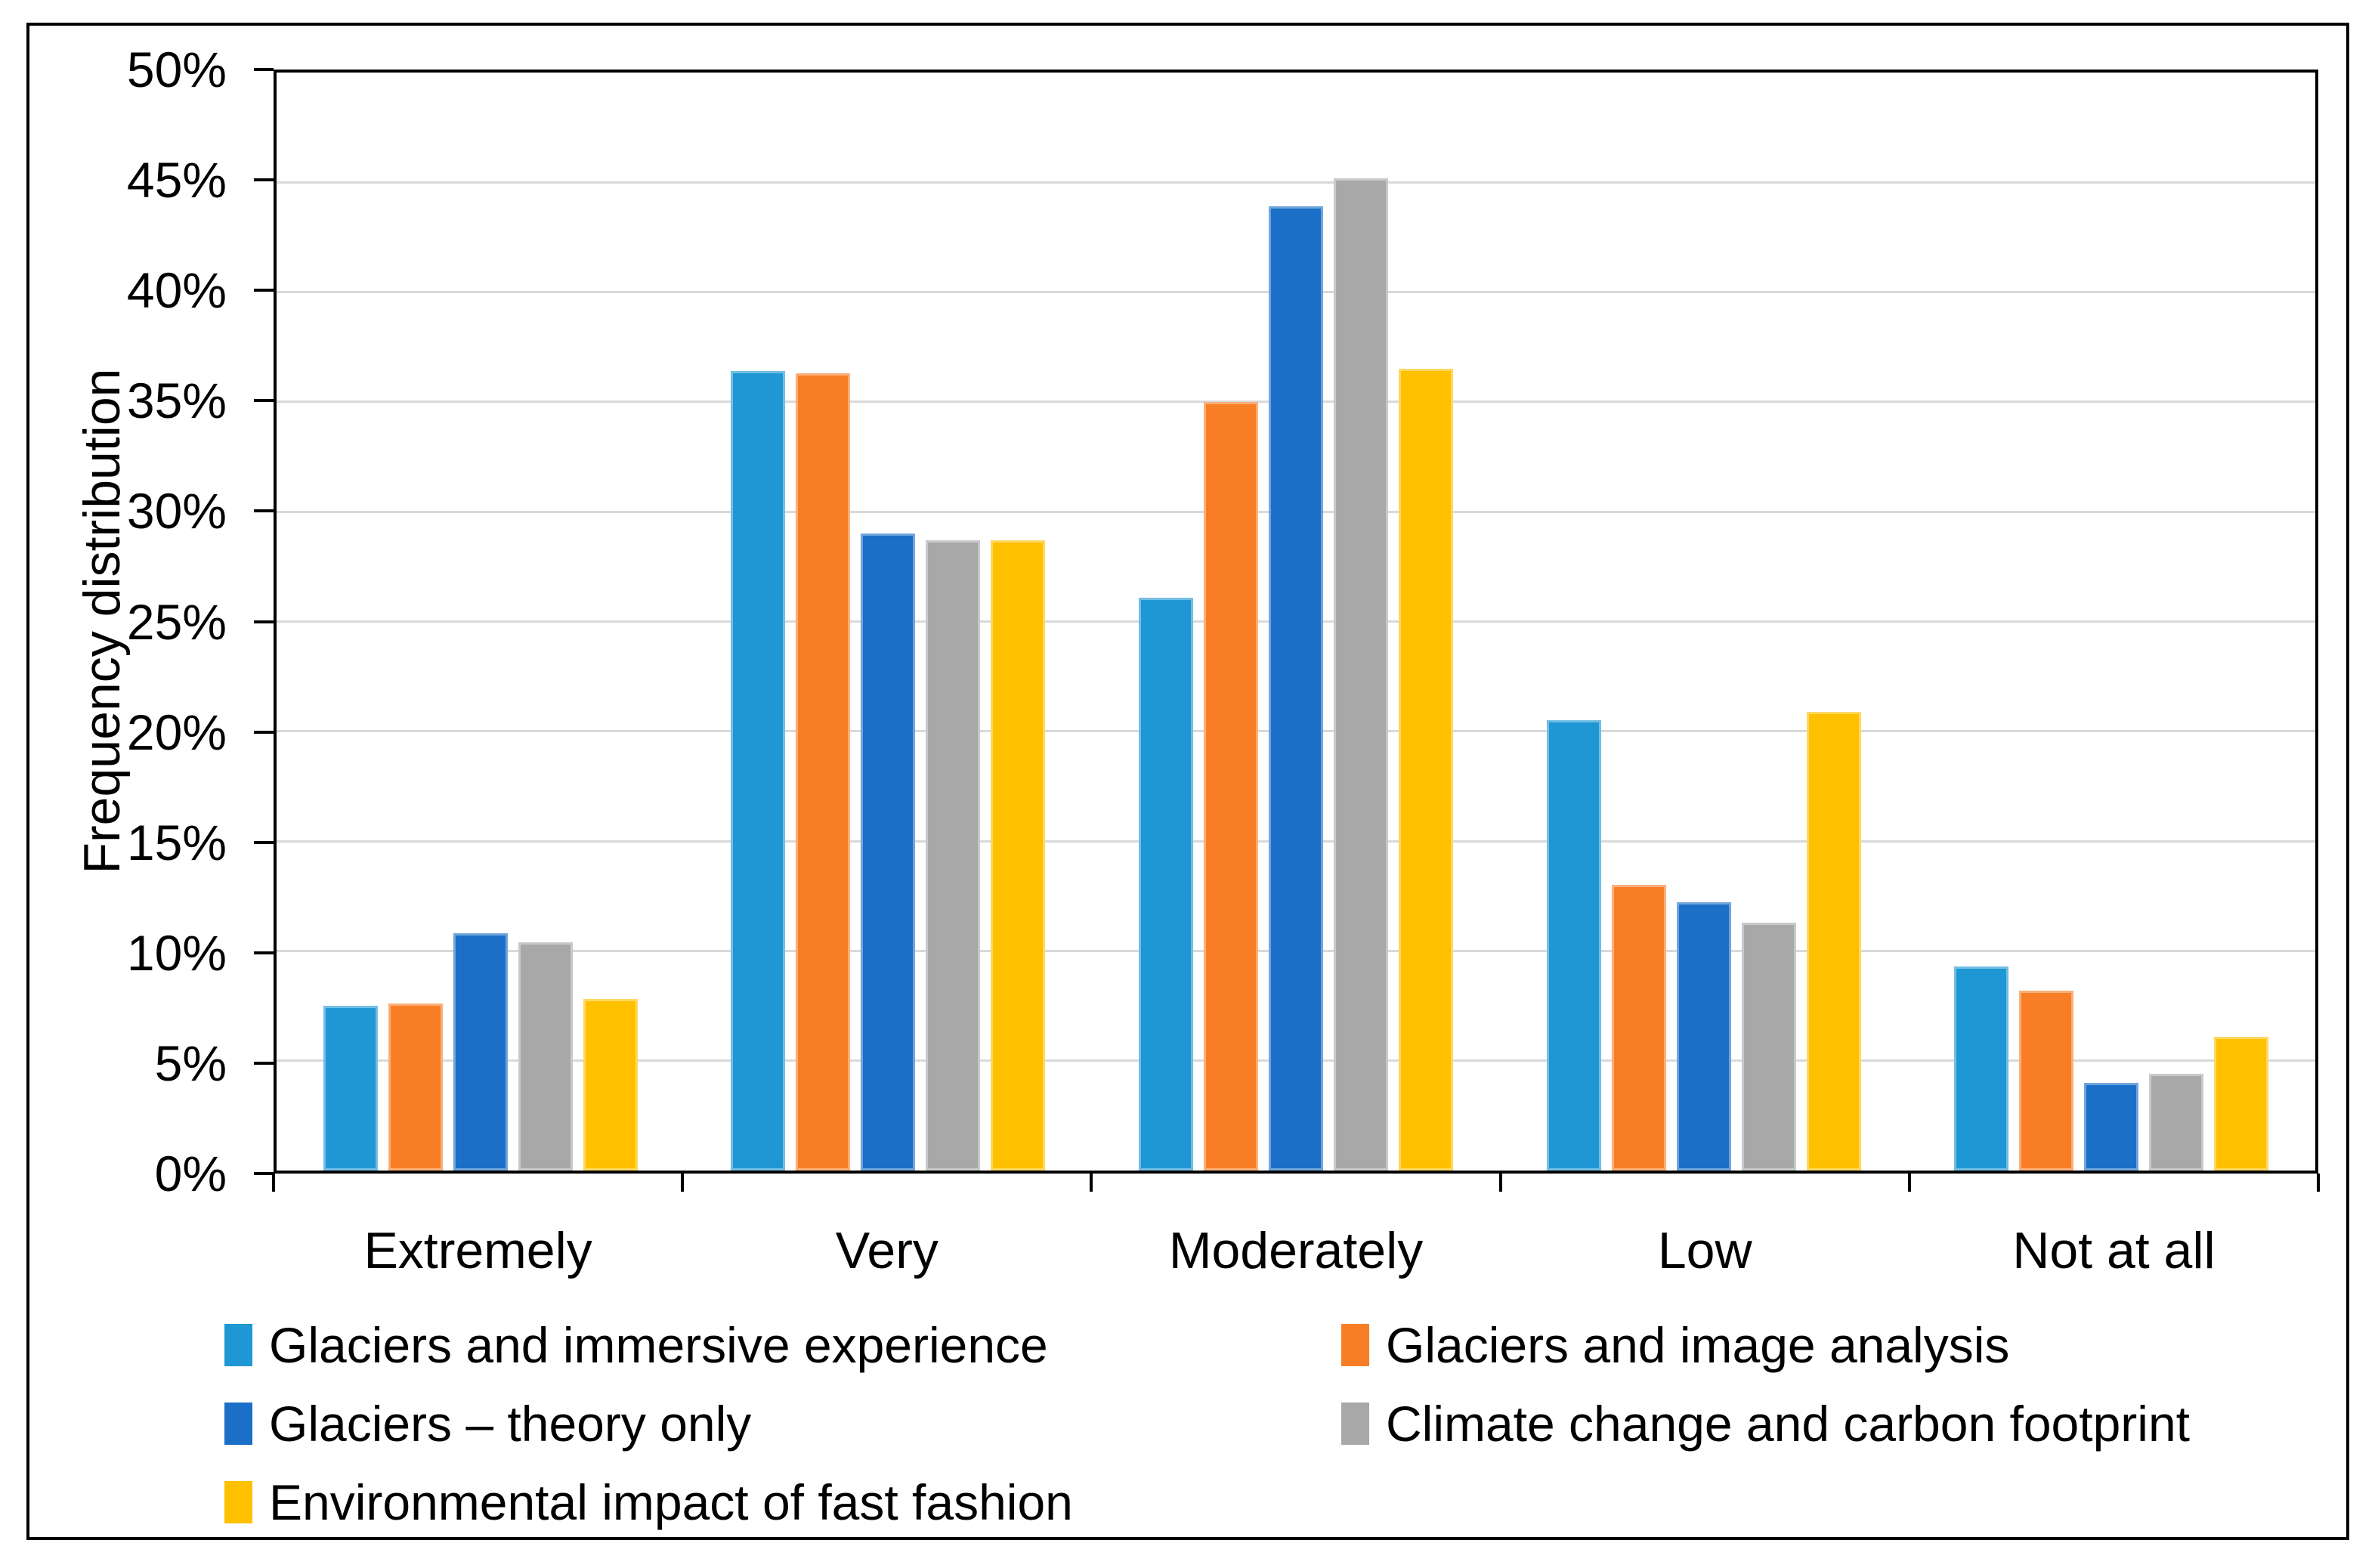  I want to click on y-tick-40%, so click(264, 290).